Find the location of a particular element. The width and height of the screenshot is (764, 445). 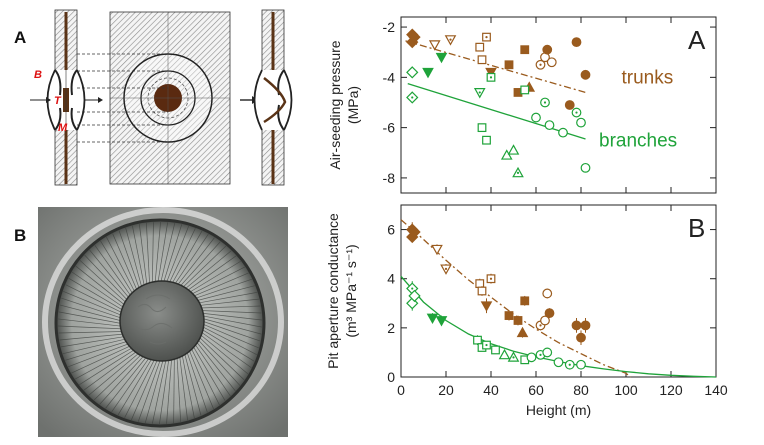

pit-schematic: B T M is located at coordinates (161, 97).